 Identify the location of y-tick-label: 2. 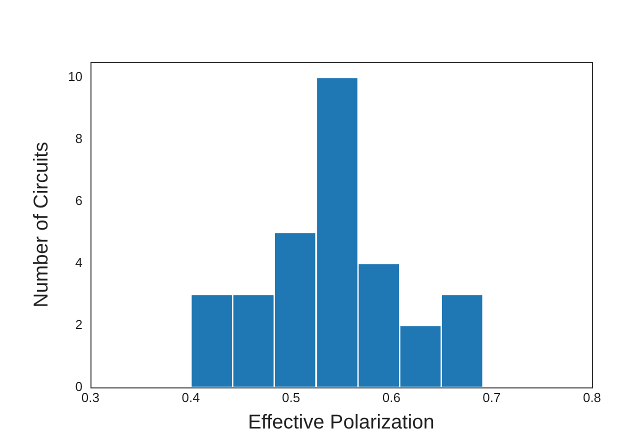
(78, 324).